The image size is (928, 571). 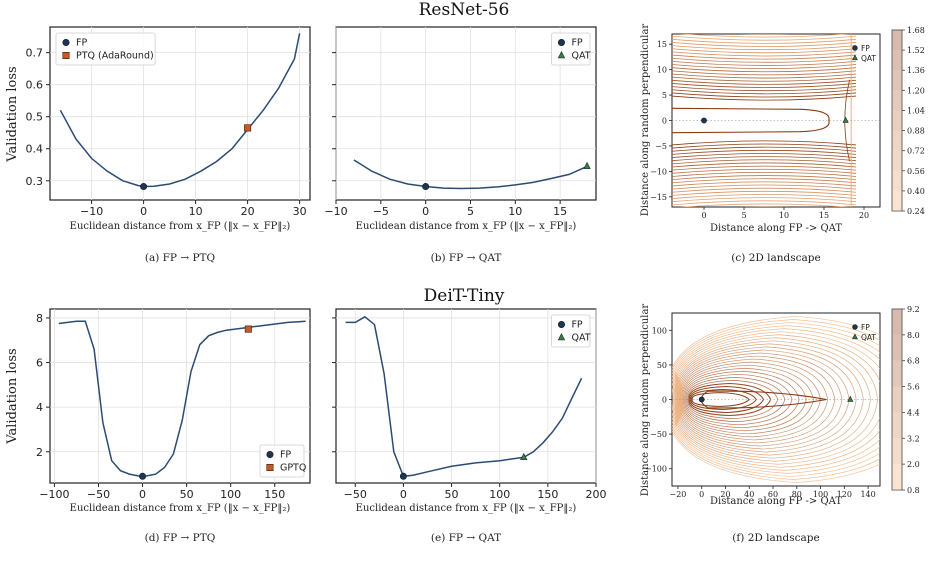 What do you see at coordinates (12, 396) in the screenshot?
I see `panel-d-ylabel: Validation loss` at bounding box center [12, 396].